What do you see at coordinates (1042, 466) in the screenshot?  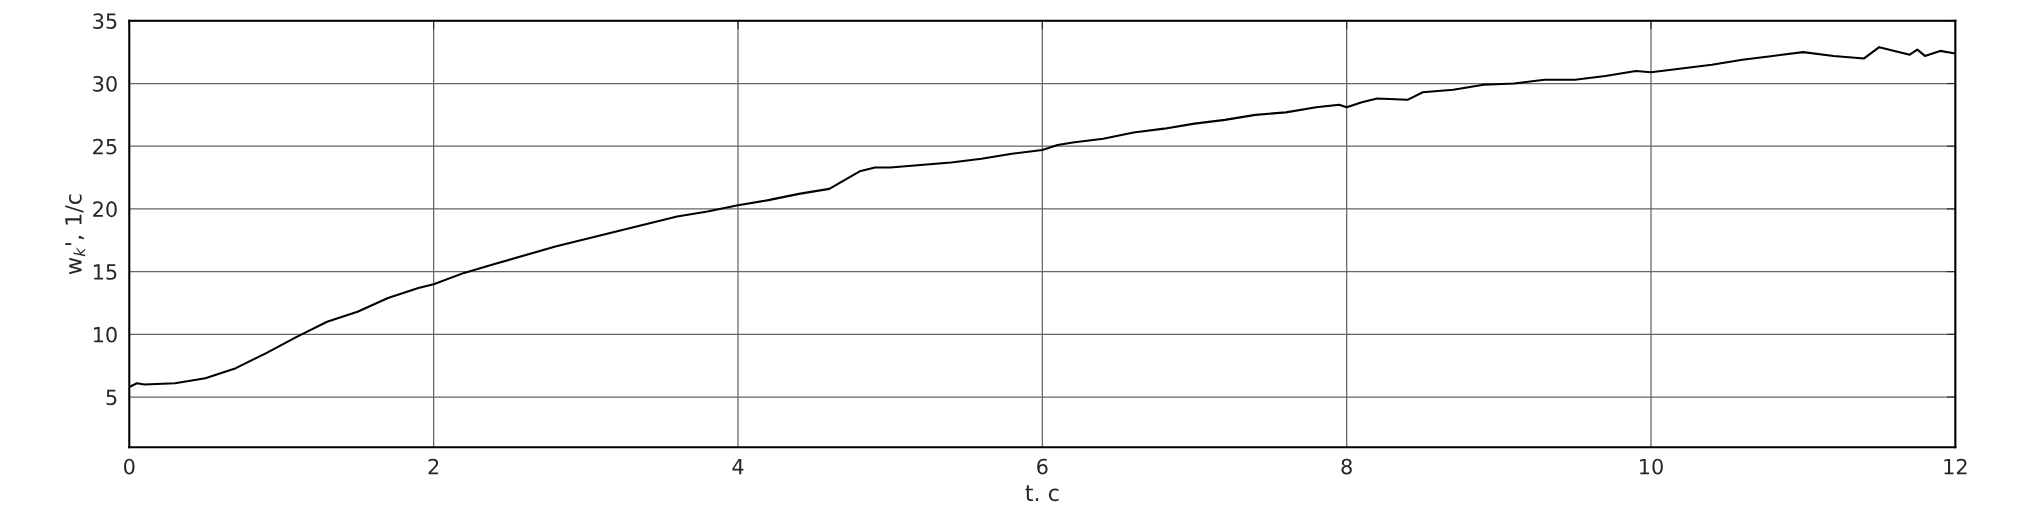 I see `x-tick-label: 6` at bounding box center [1042, 466].